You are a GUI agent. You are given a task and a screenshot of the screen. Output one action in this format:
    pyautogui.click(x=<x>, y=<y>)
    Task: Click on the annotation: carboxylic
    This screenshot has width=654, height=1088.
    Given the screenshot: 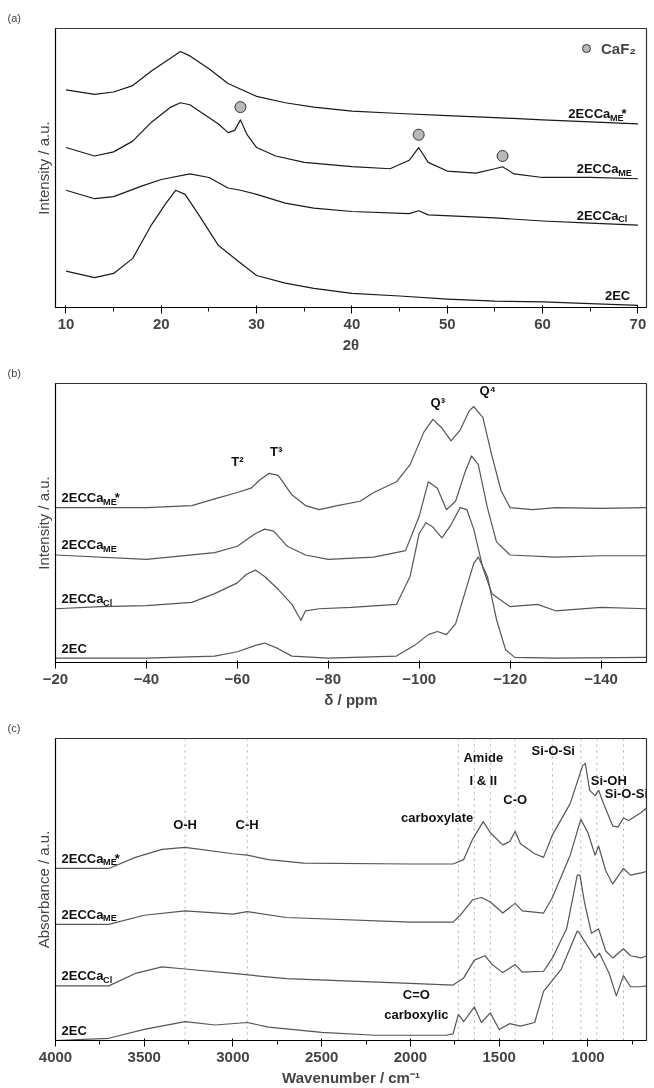 What is the action you would take?
    pyautogui.click(x=416, y=1014)
    